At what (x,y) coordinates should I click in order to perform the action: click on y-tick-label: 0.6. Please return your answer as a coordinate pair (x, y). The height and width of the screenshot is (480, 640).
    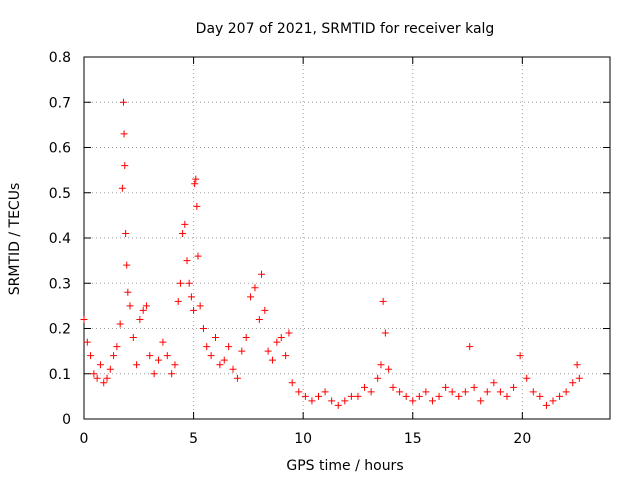
    Looking at the image, I should click on (60, 149).